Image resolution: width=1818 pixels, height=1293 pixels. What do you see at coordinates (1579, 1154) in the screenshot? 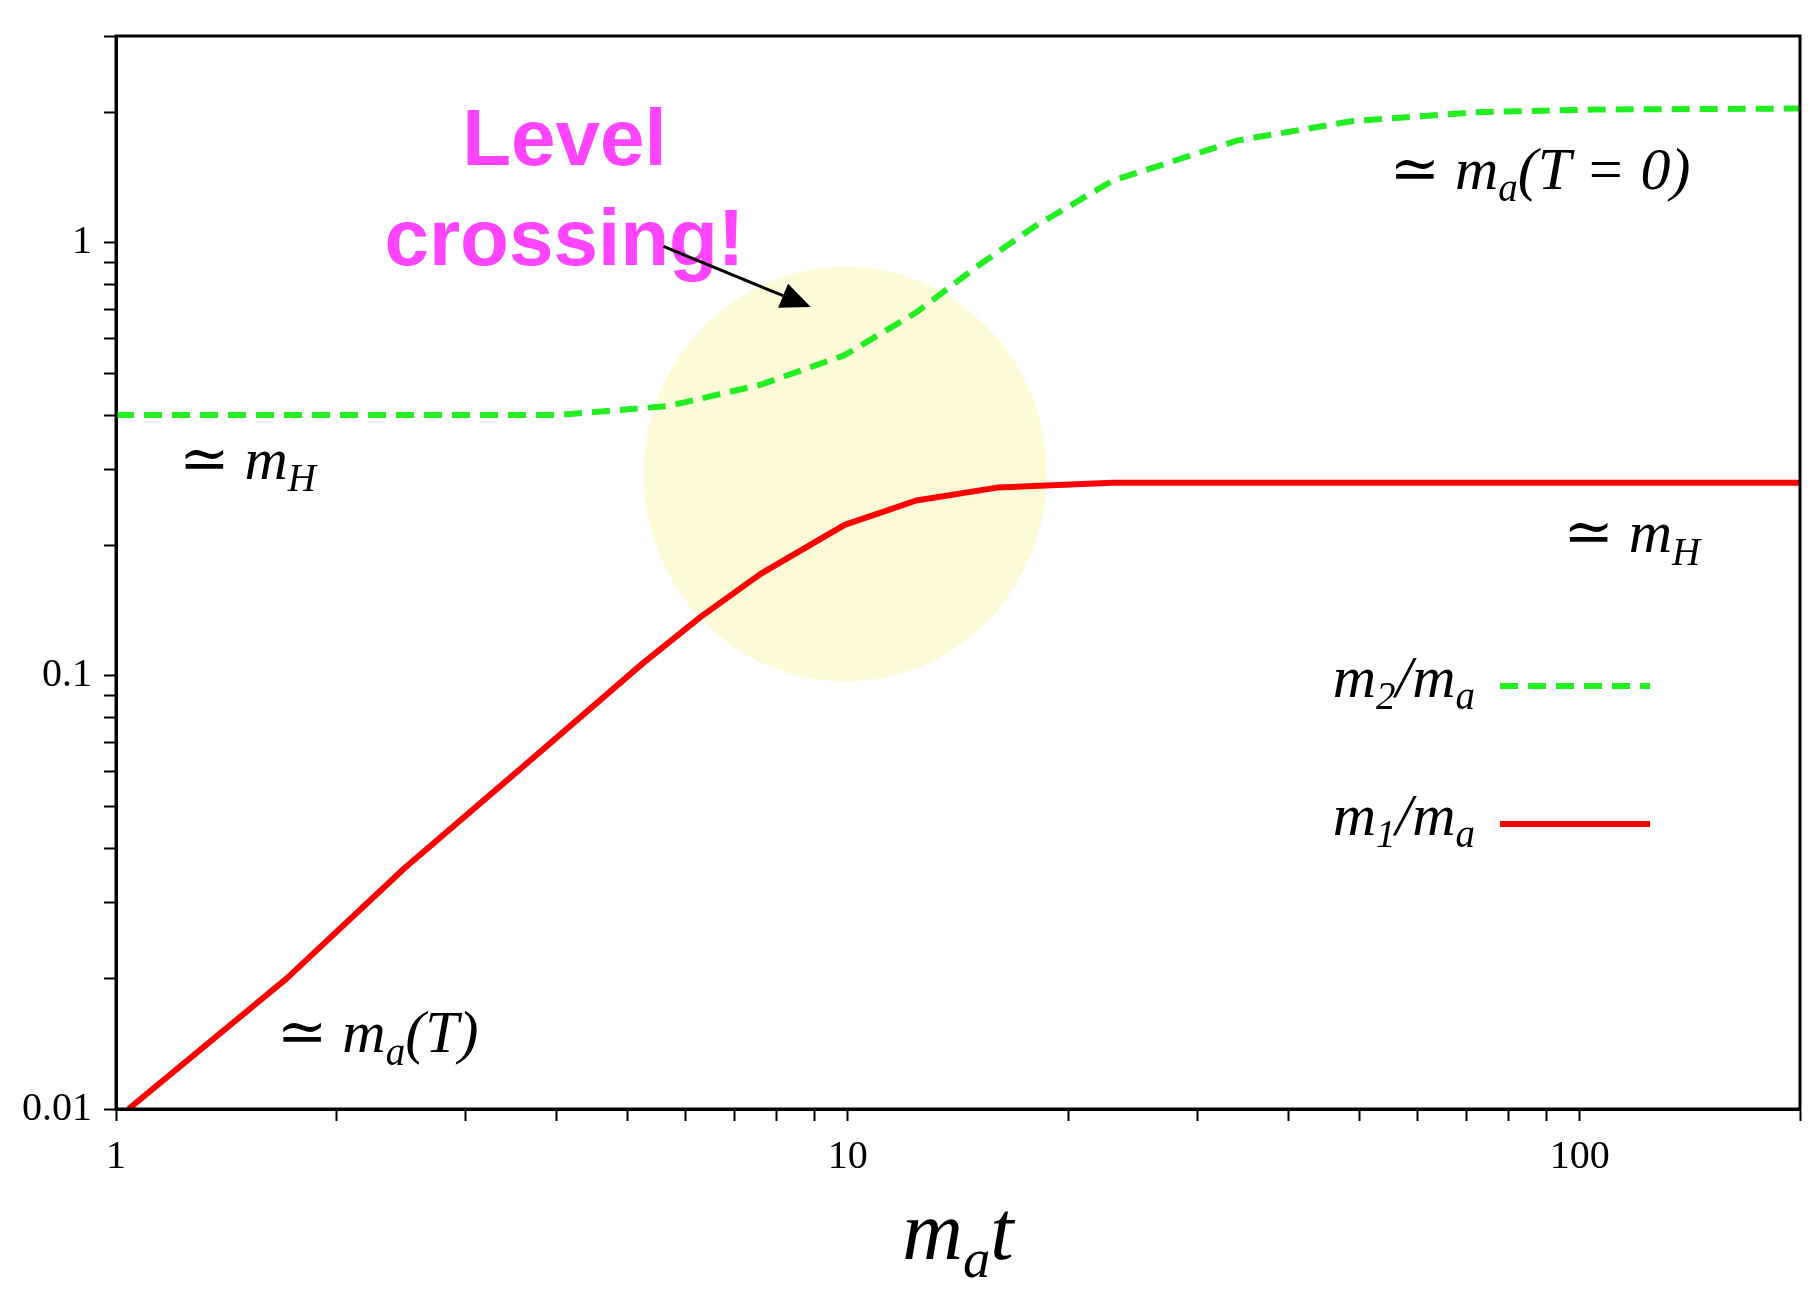
I see `x-tick-label: 100` at bounding box center [1579, 1154].